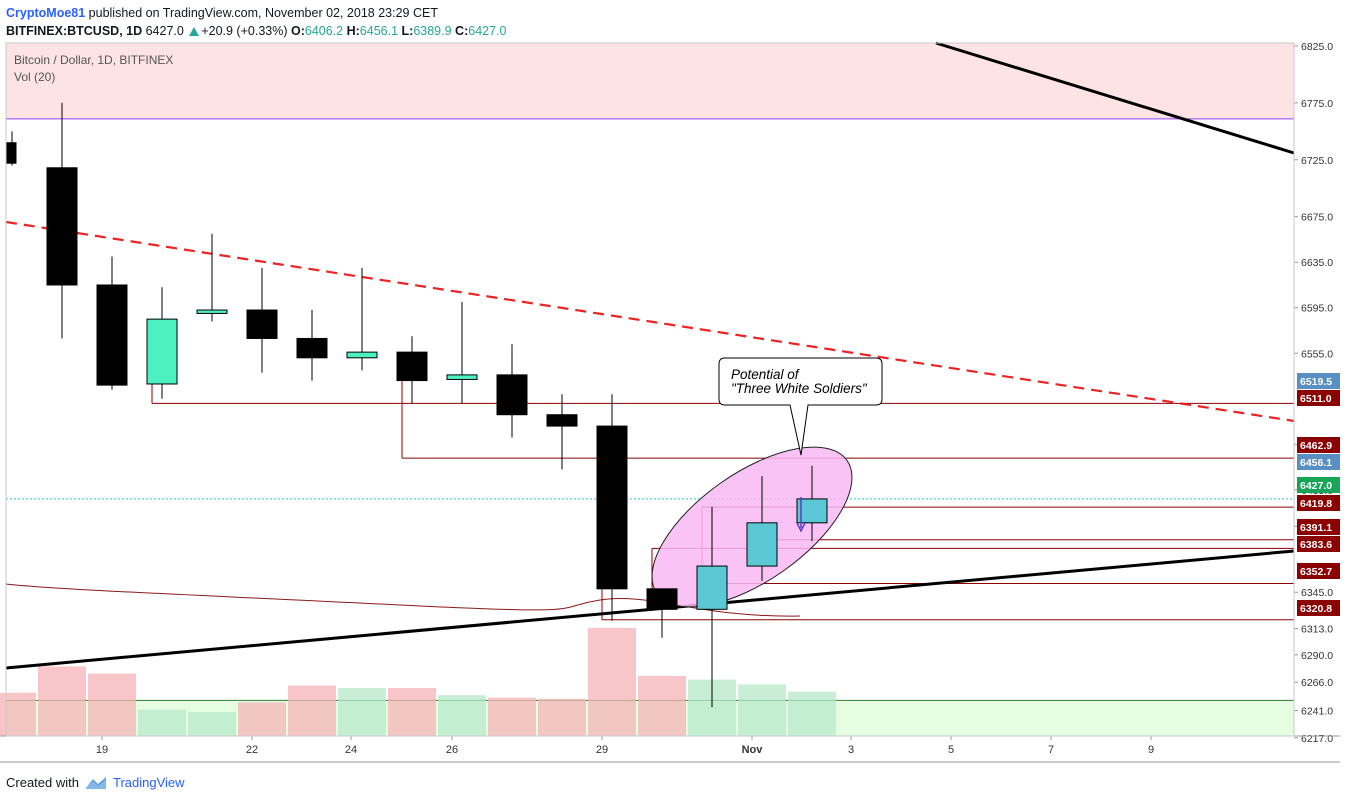 Image resolution: width=1348 pixels, height=798 pixels. Describe the element at coordinates (164, 31) in the screenshot. I see `last-price: 6427.0` at that location.